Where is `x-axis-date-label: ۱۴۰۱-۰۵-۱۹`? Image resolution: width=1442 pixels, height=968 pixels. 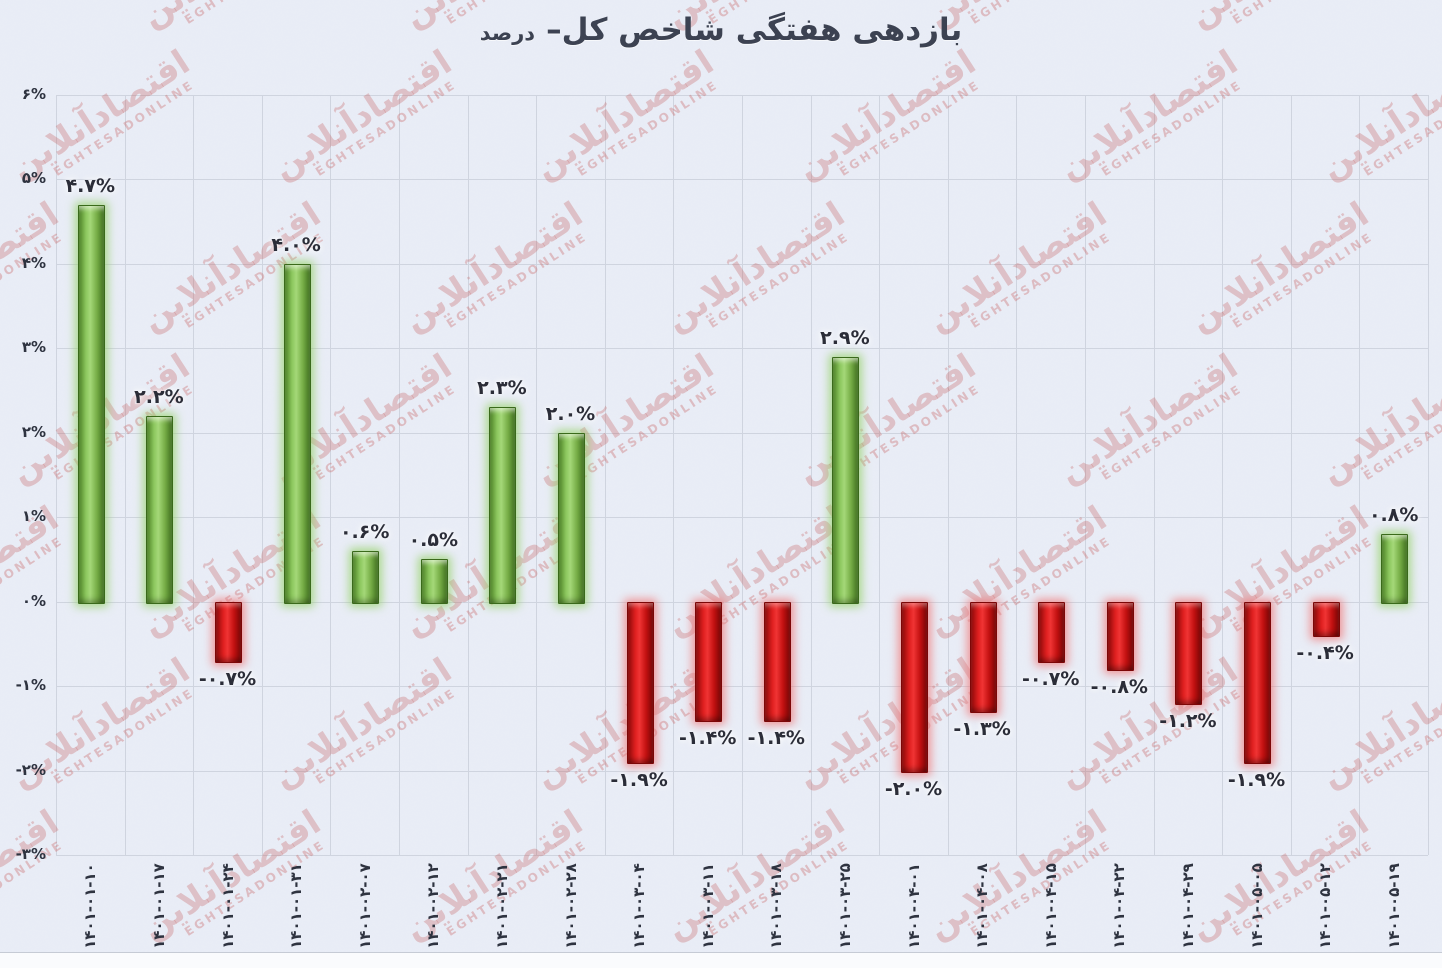
x-axis-date-label: ۱۴۰۱-۰۵-۱۹ is located at coordinates (1393, 906).